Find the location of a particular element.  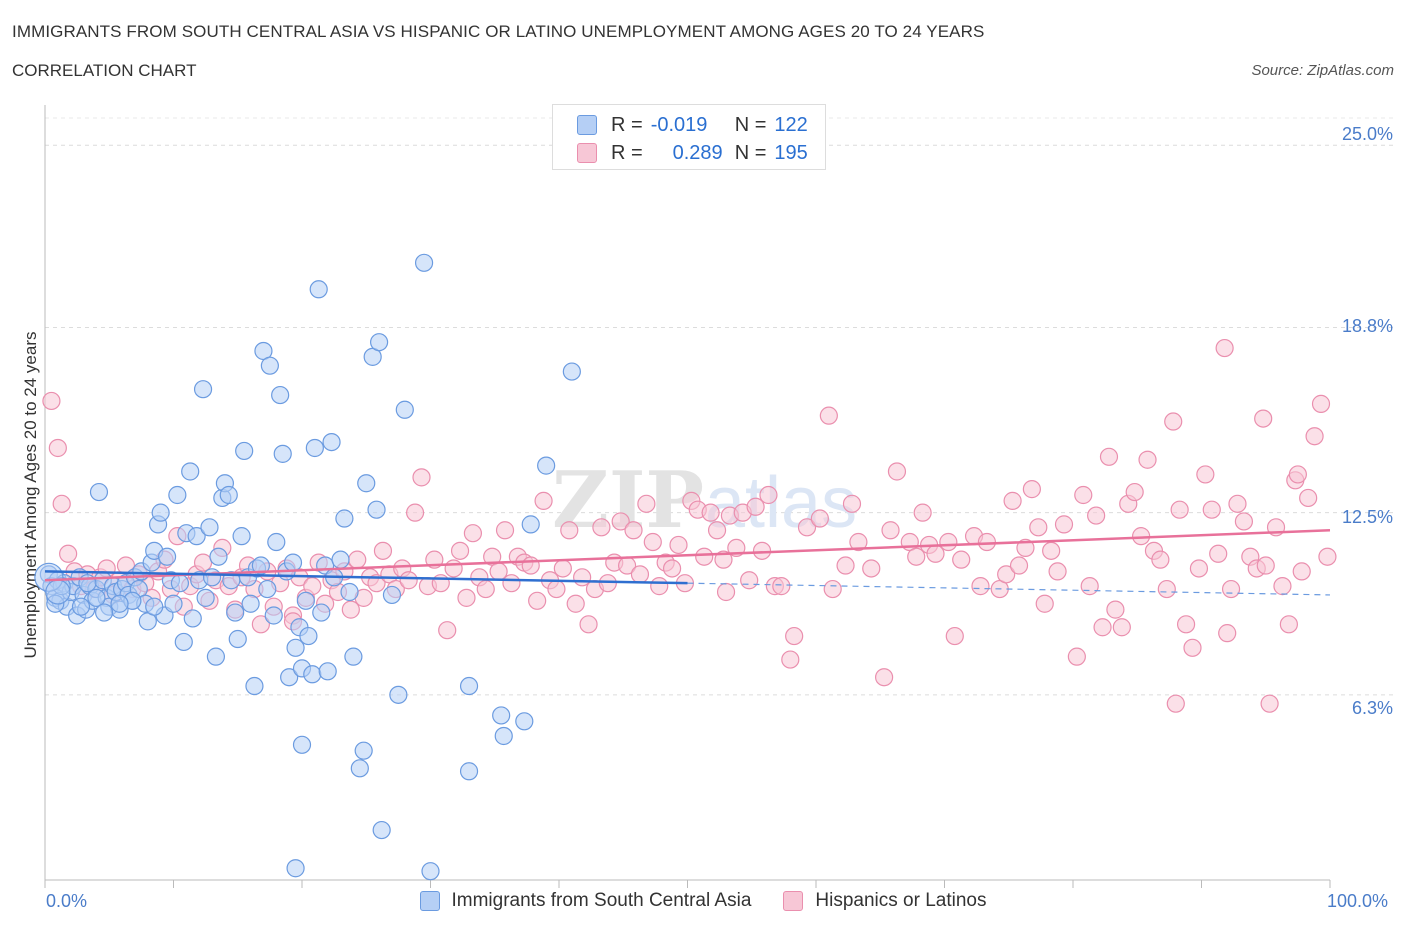

legend-item-immigrants: Immigrants from South Central Asia is located at coordinates (585, 901).